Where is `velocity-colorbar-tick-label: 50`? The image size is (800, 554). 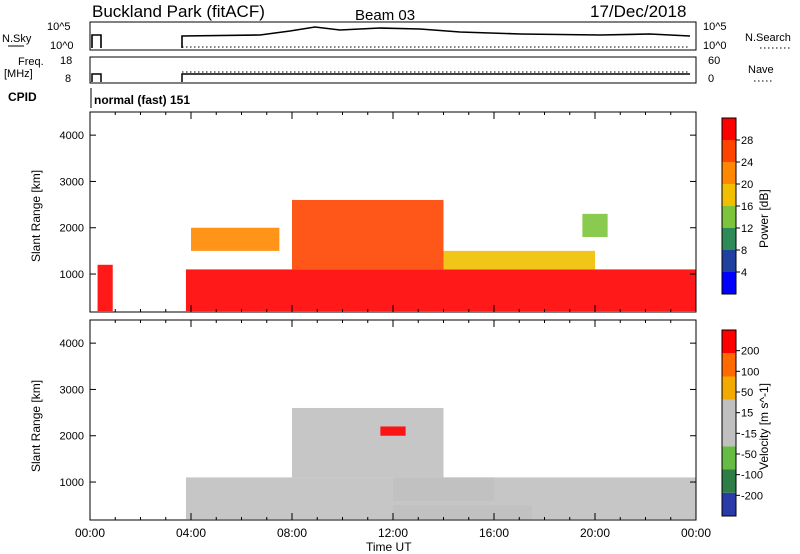 velocity-colorbar-tick-label: 50 is located at coordinates (747, 393).